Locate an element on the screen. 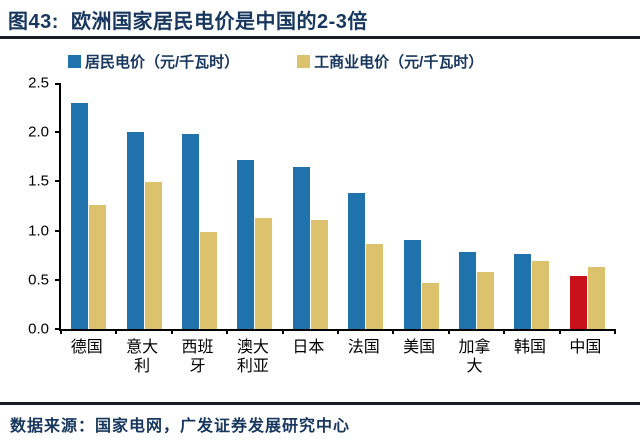  title-divider is located at coordinates (320, 37).